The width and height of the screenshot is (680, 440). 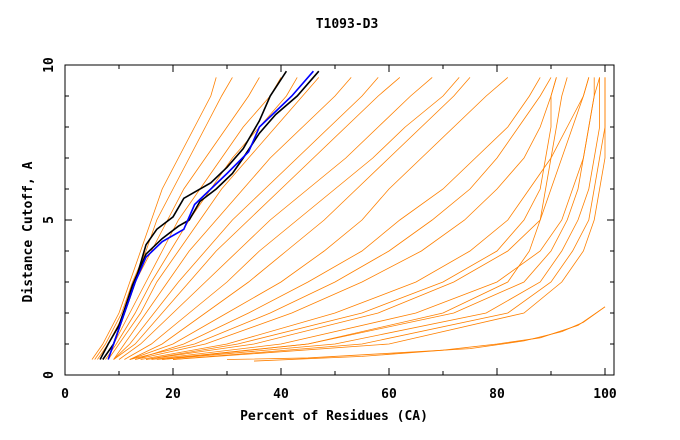 I want to click on x-tick-label: 0, so click(x=65, y=394).